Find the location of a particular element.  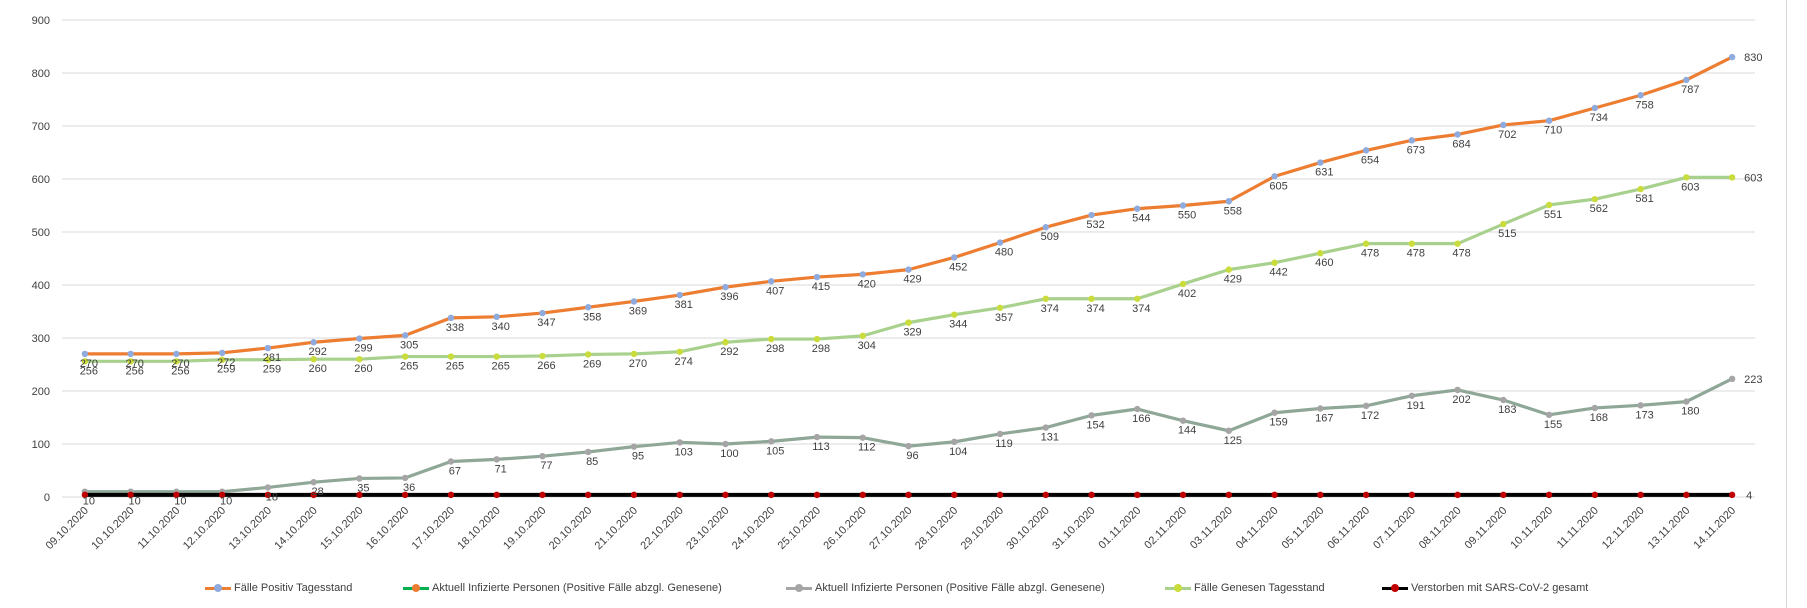

x-tick-label: 13.10.2020 is located at coordinates (250, 528).